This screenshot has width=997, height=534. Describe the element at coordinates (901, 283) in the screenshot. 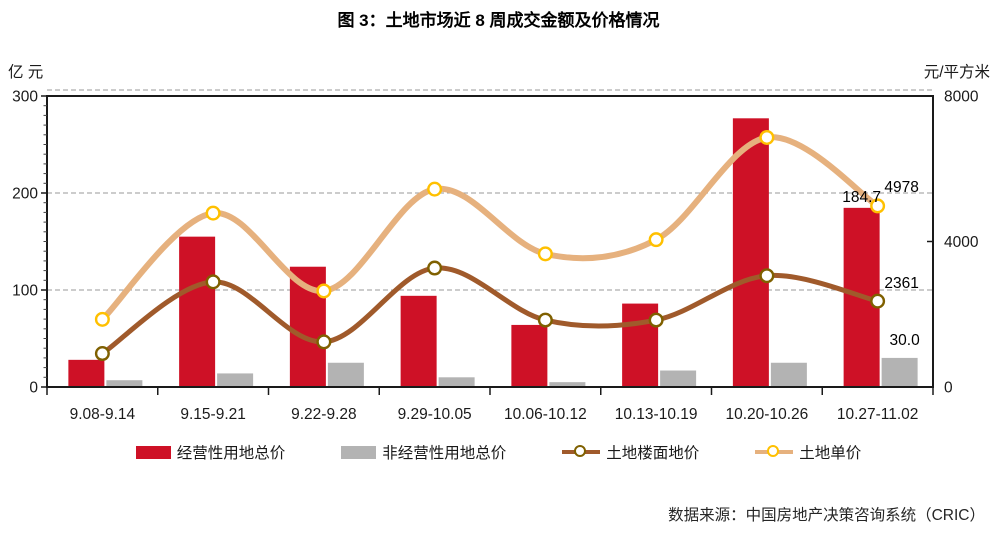

I see `label-floor-price: 2361` at that location.